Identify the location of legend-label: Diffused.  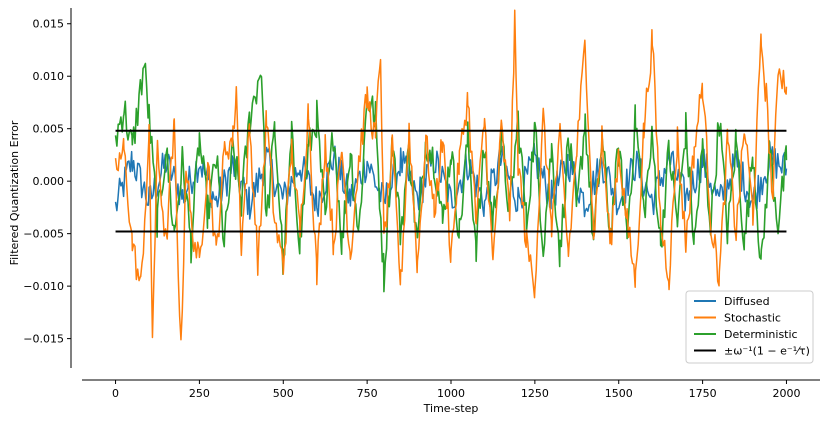
(747, 301).